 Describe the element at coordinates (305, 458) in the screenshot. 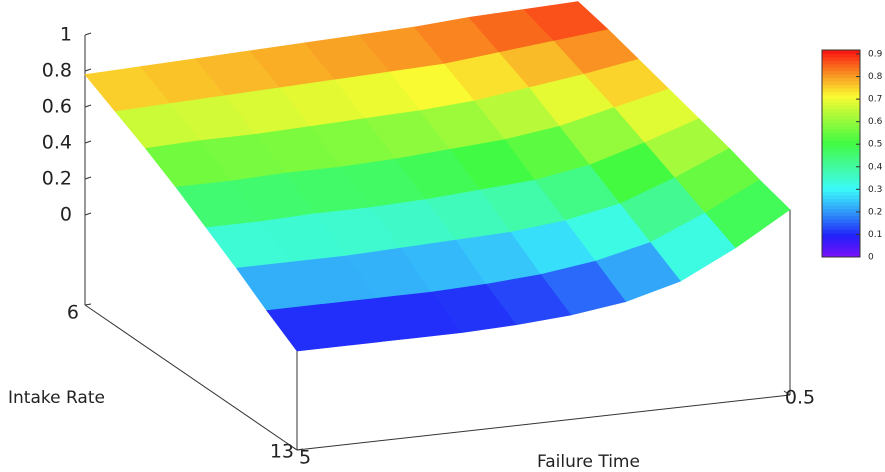

I see `x-tick-label: 5` at that location.